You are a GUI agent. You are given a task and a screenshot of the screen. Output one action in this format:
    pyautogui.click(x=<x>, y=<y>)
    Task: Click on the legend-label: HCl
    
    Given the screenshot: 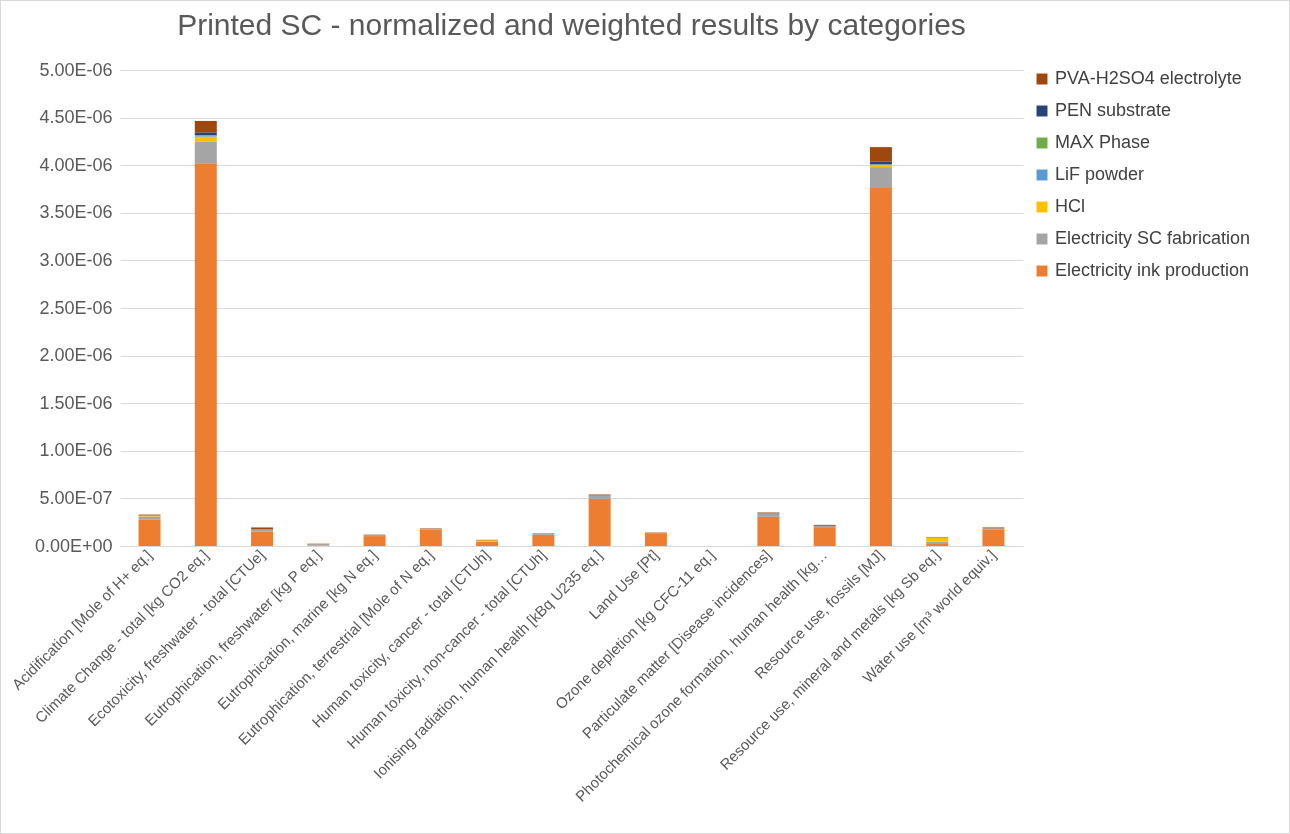 What is the action you would take?
    pyautogui.click(x=1070, y=206)
    